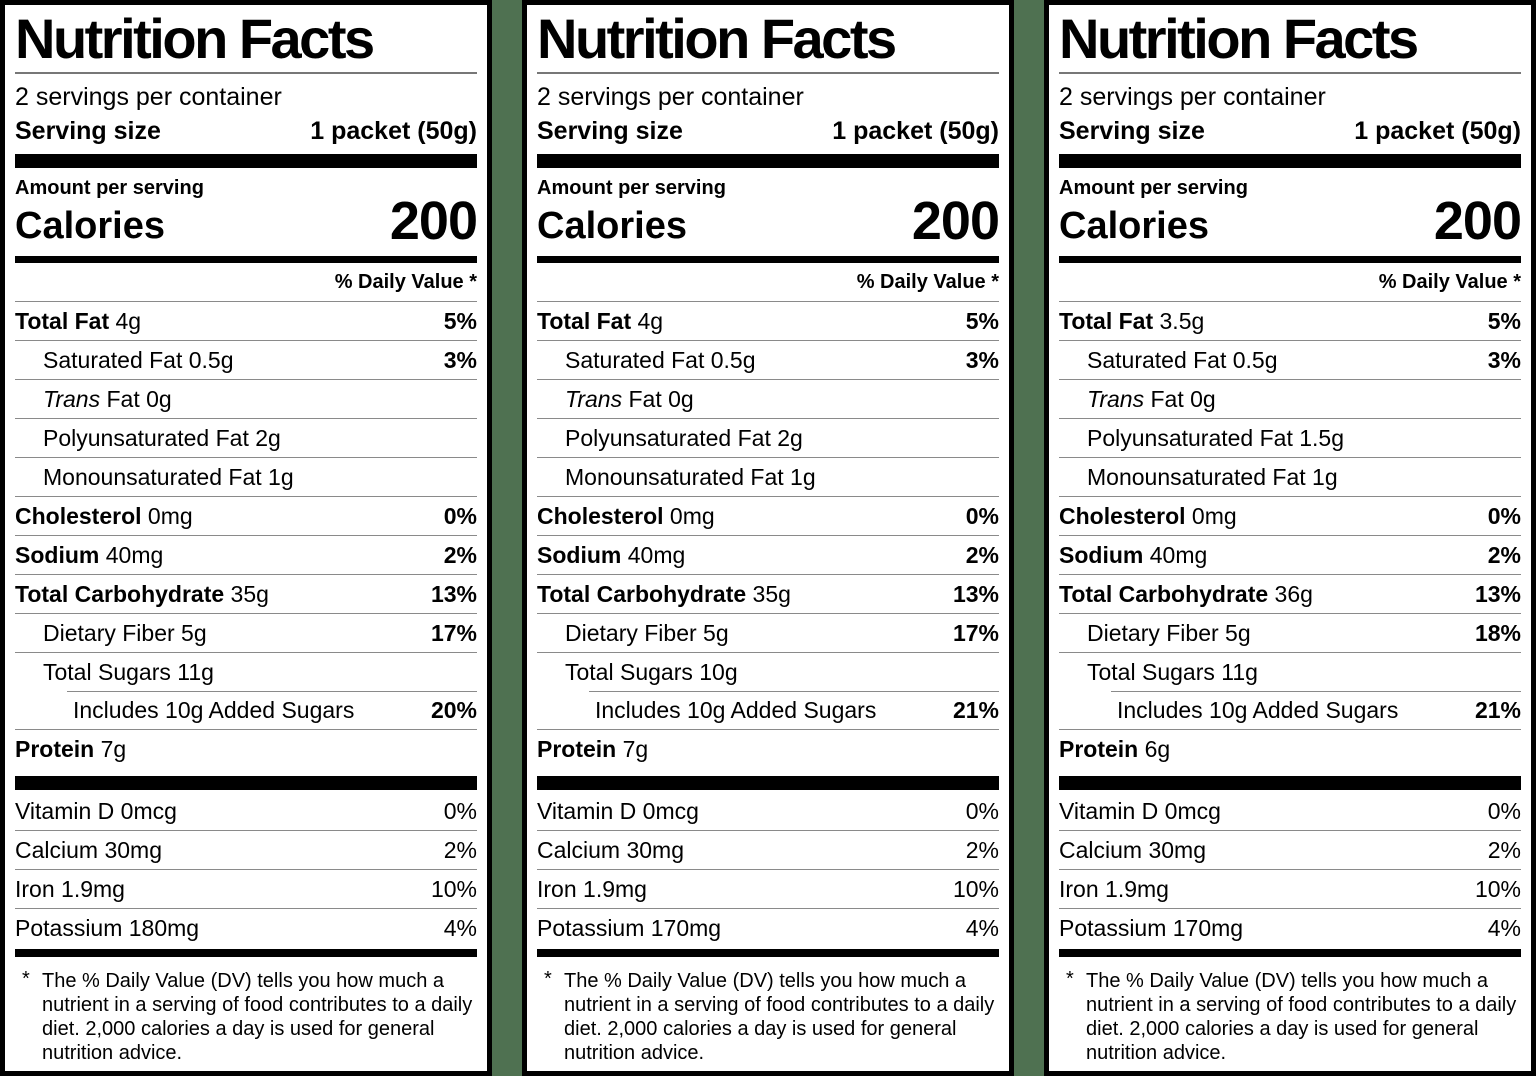 This screenshot has width=1536, height=1076. I want to click on nutrient-amount: 30mg, so click(1177, 849).